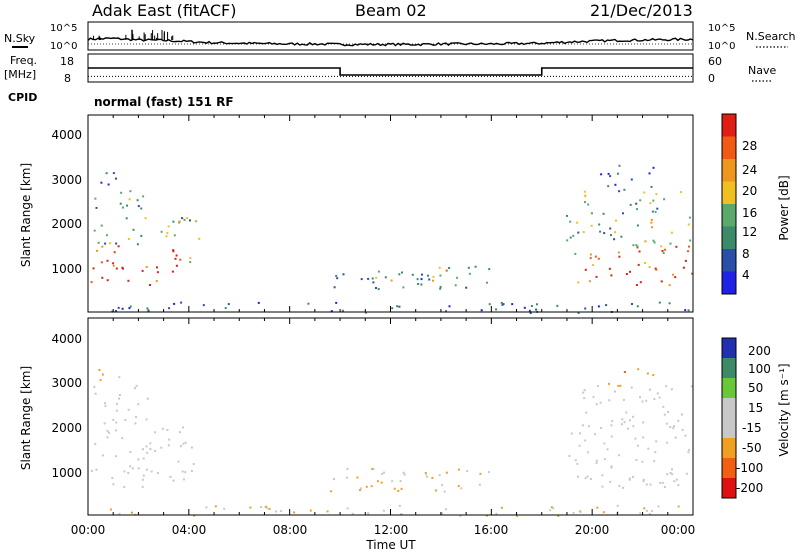 This screenshot has width=800, height=554. What do you see at coordinates (66, 339) in the screenshot?
I see `velocity-ytick-4000: 4000` at bounding box center [66, 339].